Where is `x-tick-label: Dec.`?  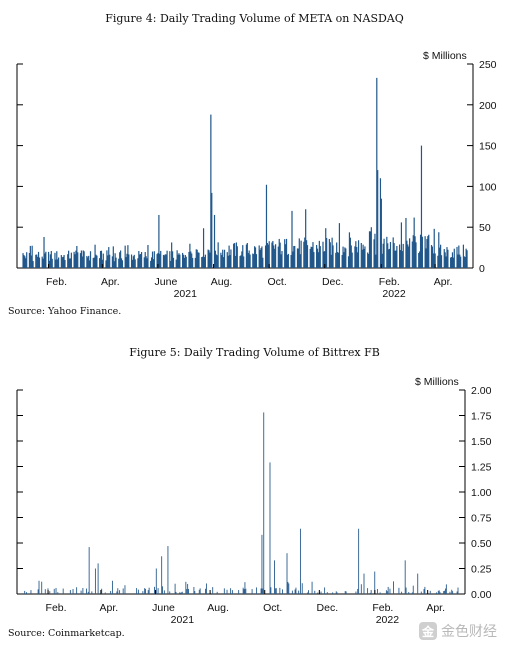
x-tick-label: Dec. is located at coordinates (328, 608).